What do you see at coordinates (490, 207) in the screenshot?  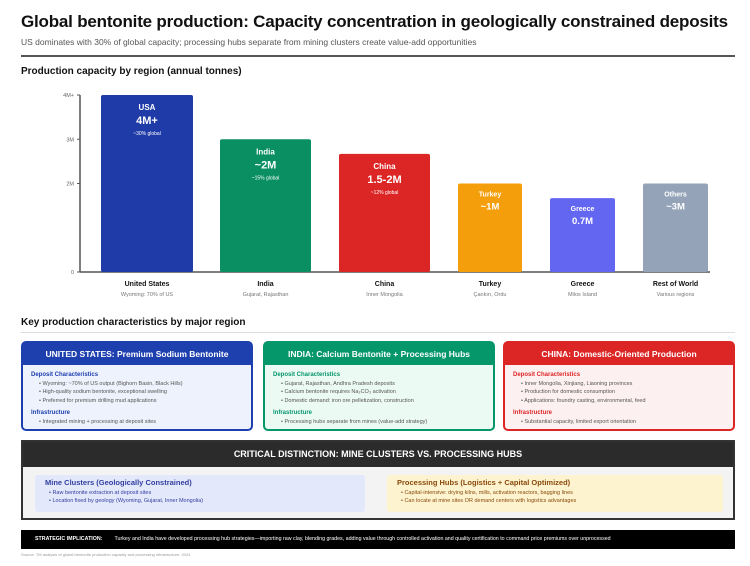 I see `bar-value-label: ~1M` at bounding box center [490, 207].